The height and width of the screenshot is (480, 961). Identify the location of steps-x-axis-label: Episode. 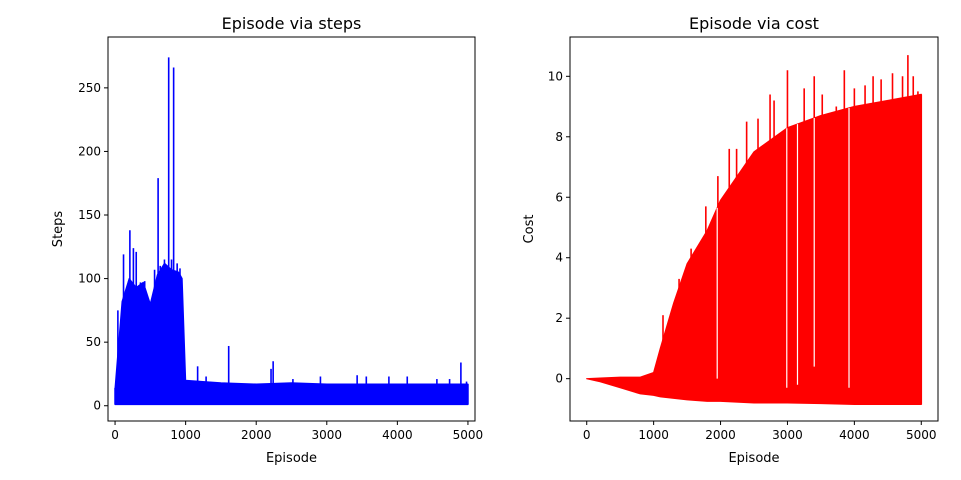
(291, 458).